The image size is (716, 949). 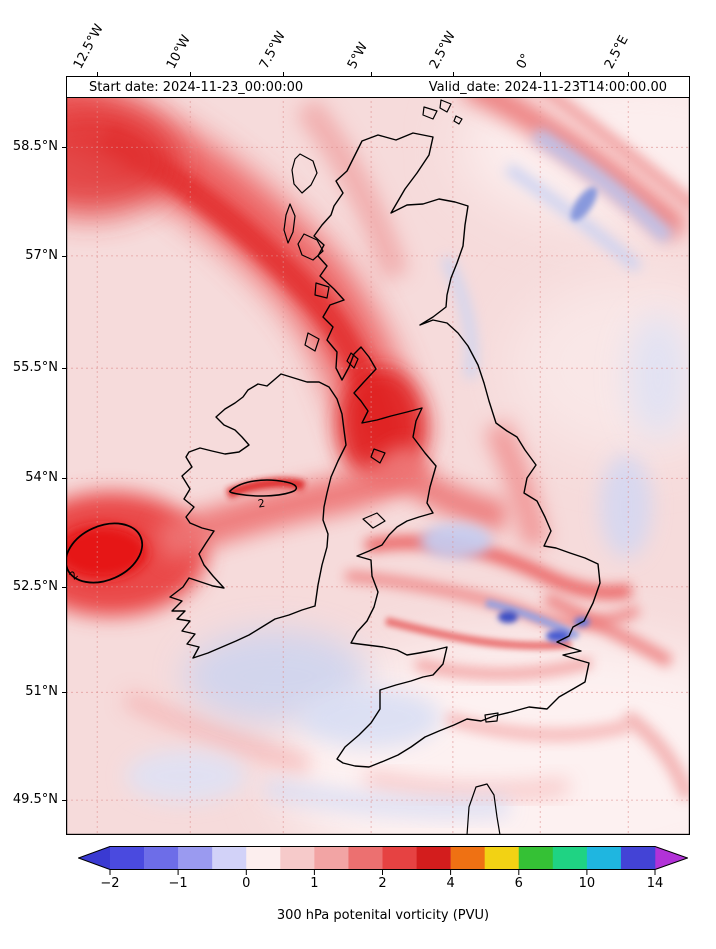 I want to click on lat-tick-label: 58.5°N, so click(x=35, y=147).